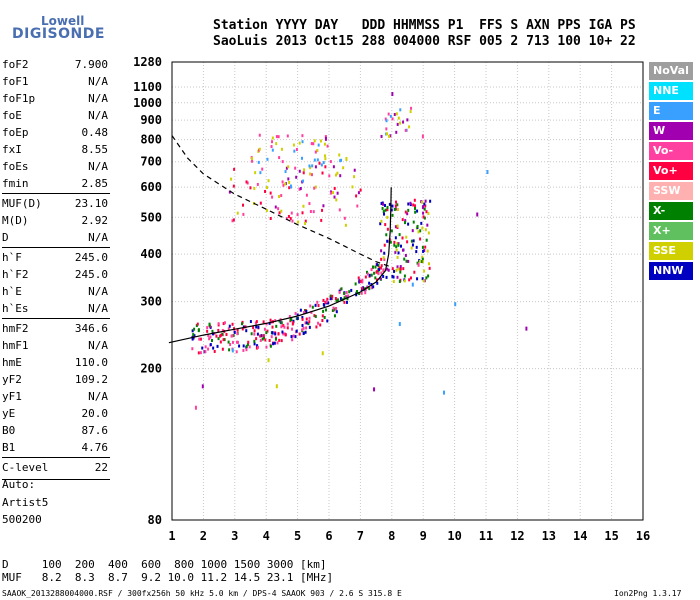  I want to click on param-value: N/A, so click(98, 81).